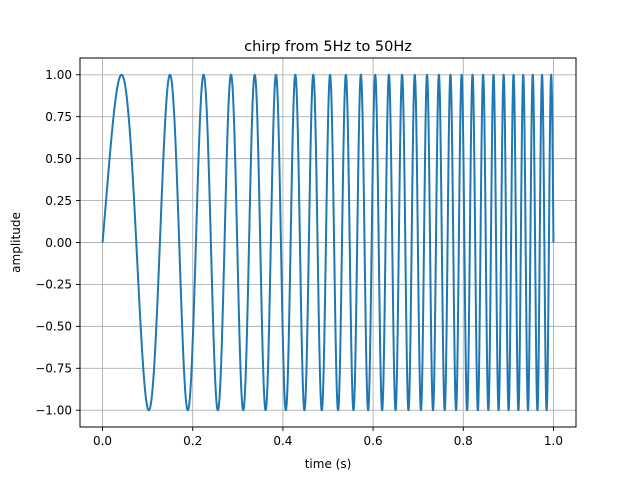 The width and height of the screenshot is (640, 480). I want to click on x-tick-label: 0.4, so click(282, 441).